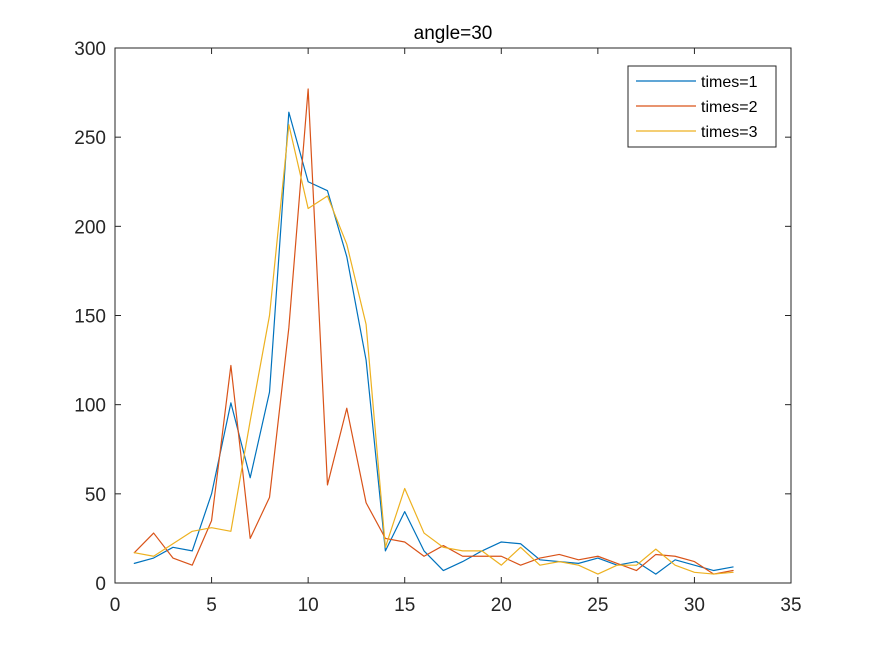 The height and width of the screenshot is (656, 875). Describe the element at coordinates (90, 49) in the screenshot. I see `y-tick-label: 300` at that location.